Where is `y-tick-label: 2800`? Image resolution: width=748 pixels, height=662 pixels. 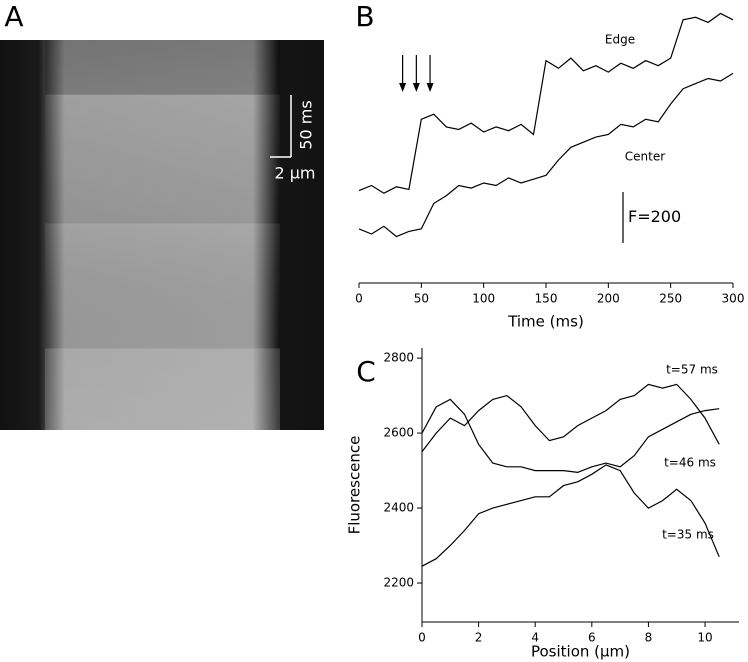
y-tick-label: 2800 is located at coordinates (398, 358).